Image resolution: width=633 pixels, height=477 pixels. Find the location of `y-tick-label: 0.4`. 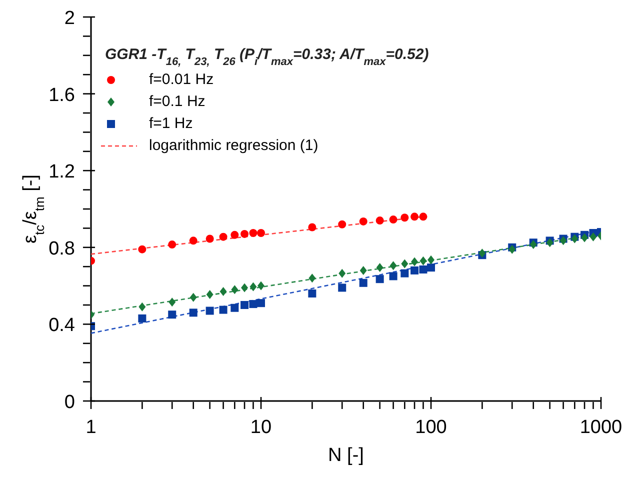

y-tick-label: 0.4 is located at coordinates (62, 325).